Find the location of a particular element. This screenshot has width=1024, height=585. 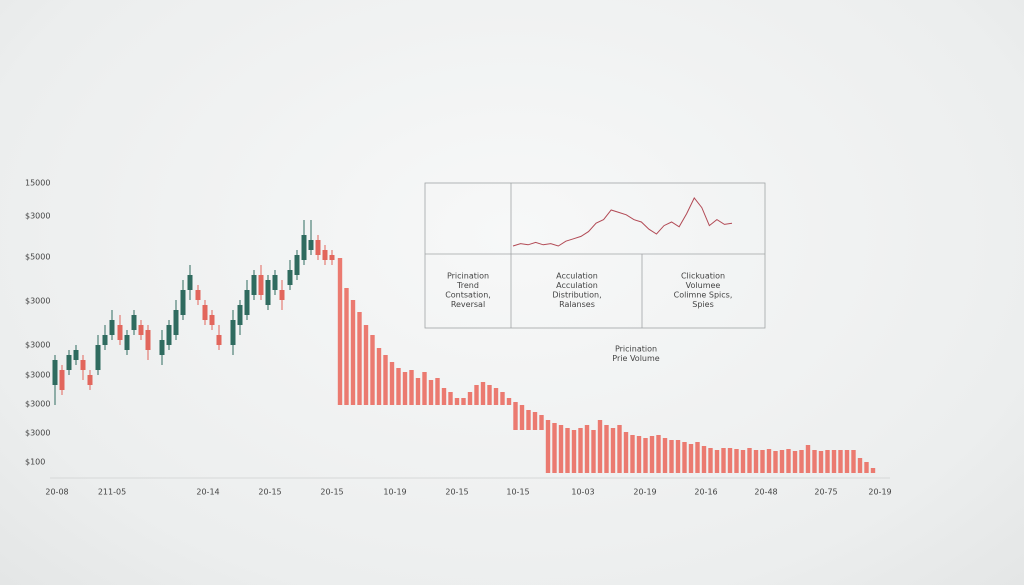

panel-text: Pricination is located at coordinates (468, 276).